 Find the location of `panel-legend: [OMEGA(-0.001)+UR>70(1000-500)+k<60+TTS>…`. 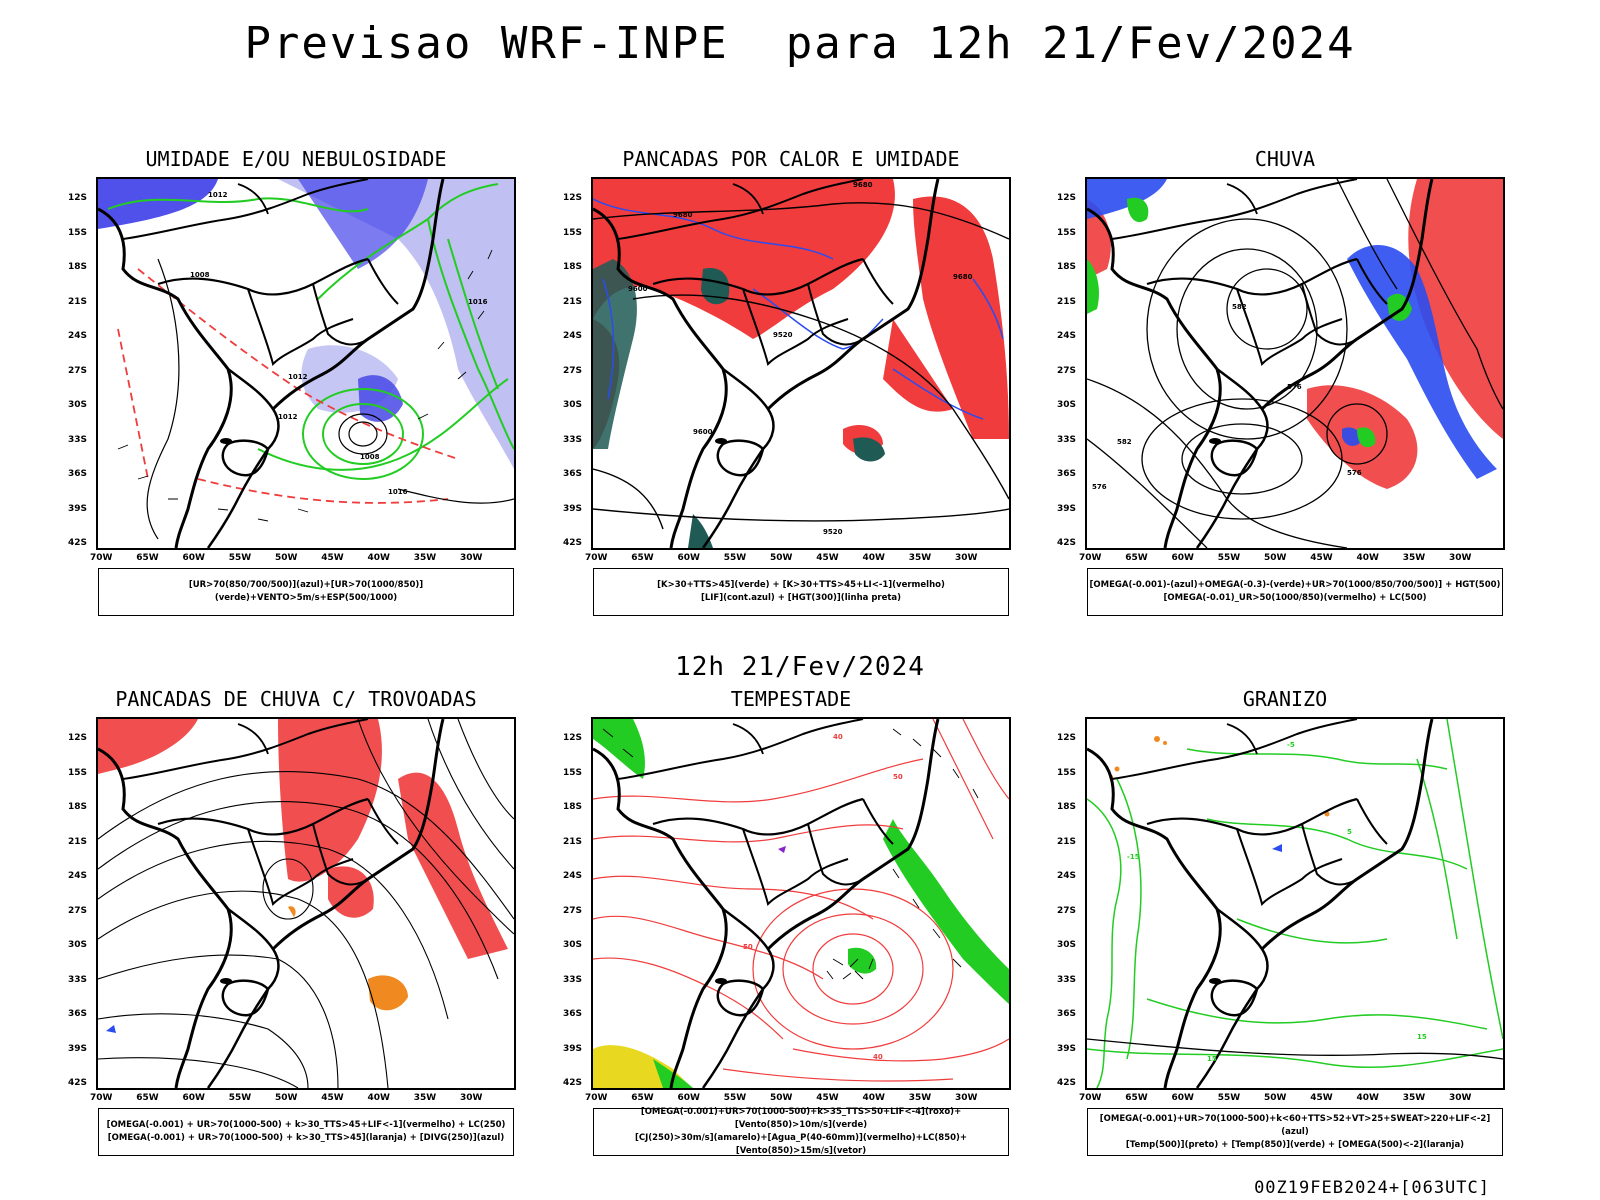

panel-legend: [OMEGA(-0.001)+UR>70(1000-500)+k<60+TTS>… is located at coordinates (1295, 1132).